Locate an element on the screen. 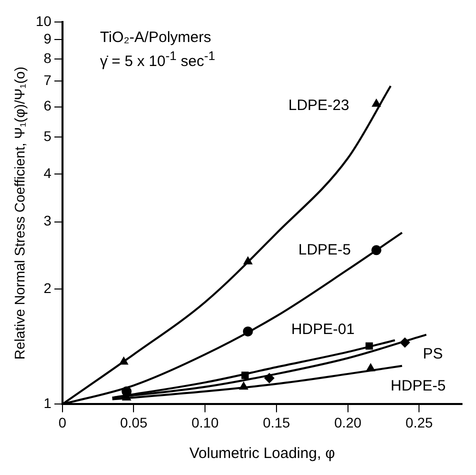 The height and width of the screenshot is (475, 476). series-label: HDPE-01 is located at coordinates (323, 329).